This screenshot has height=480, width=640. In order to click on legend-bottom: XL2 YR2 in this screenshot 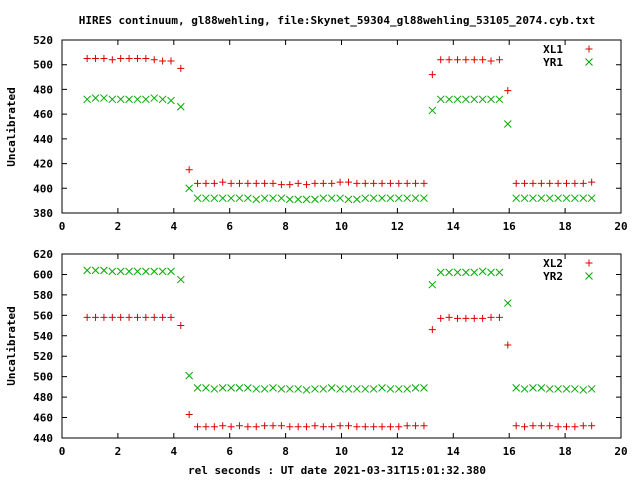, I will do `click(568, 270)`.